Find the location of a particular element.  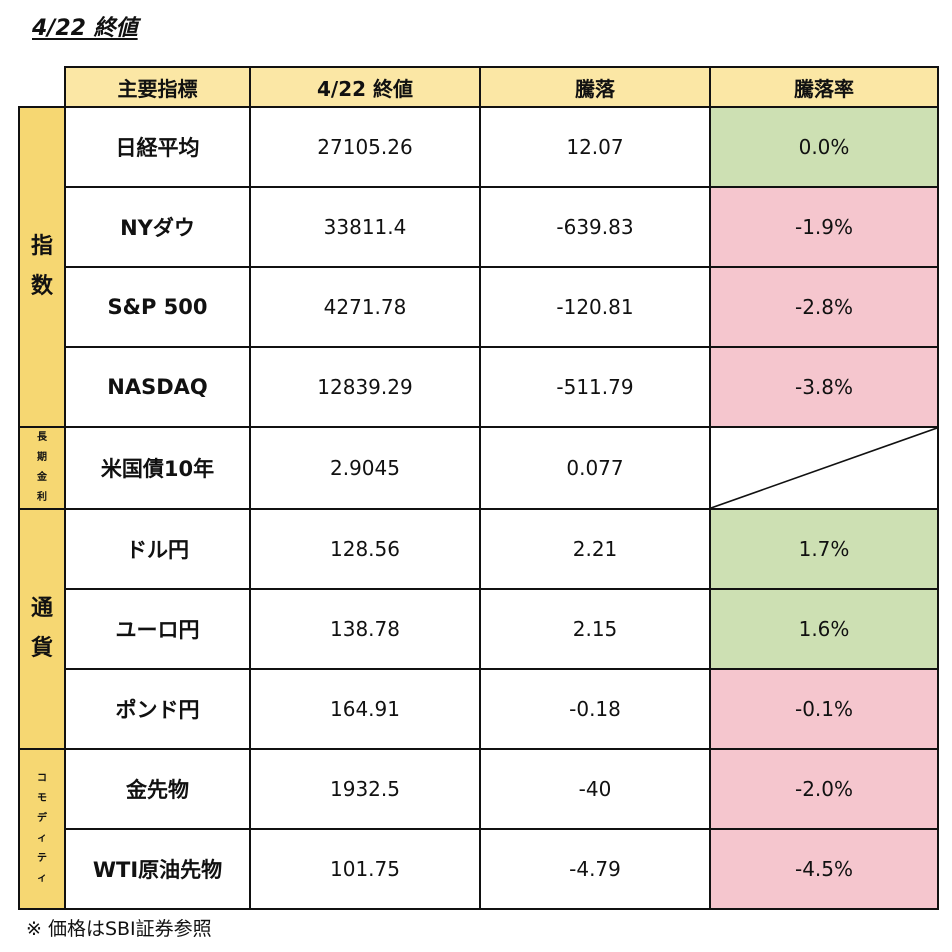

category-currency: 通 貨 is located at coordinates (42, 629).